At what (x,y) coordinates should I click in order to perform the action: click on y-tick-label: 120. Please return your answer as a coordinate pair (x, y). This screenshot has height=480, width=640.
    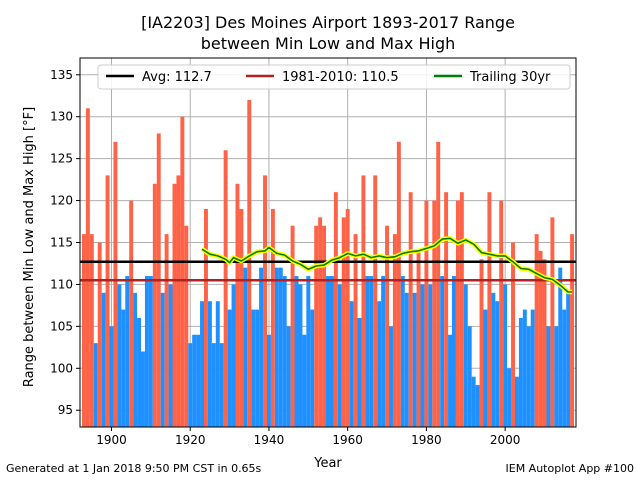
    Looking at the image, I should click on (61, 201).